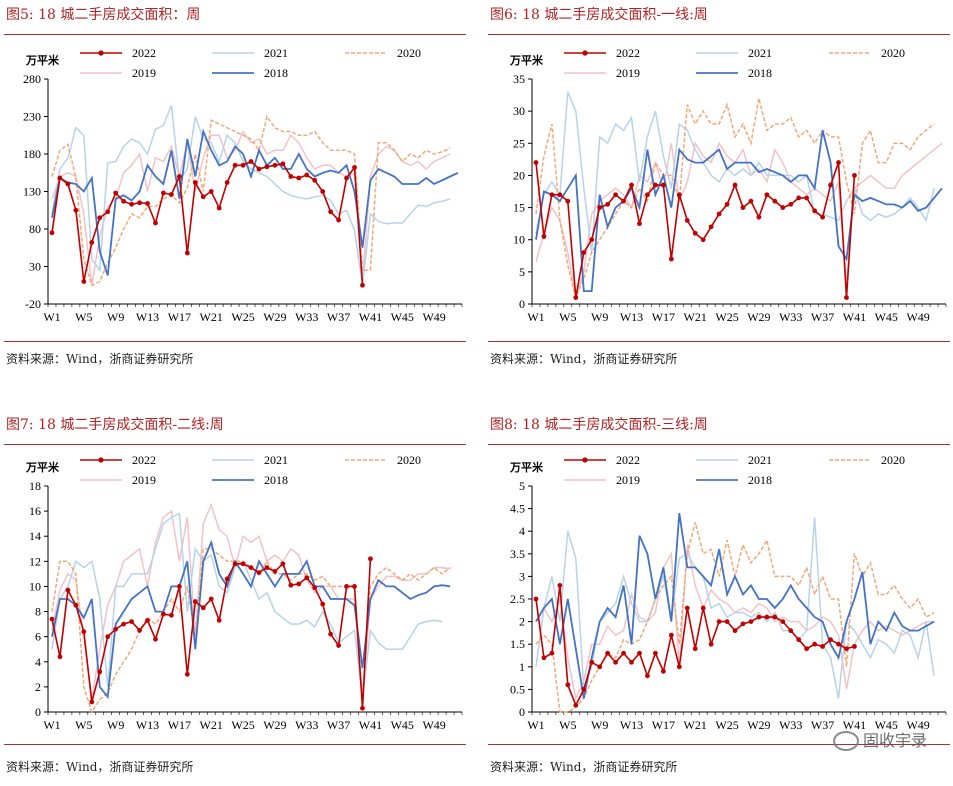 This screenshot has width=953, height=786. I want to click on legend-marker-2022, so click(585, 460).